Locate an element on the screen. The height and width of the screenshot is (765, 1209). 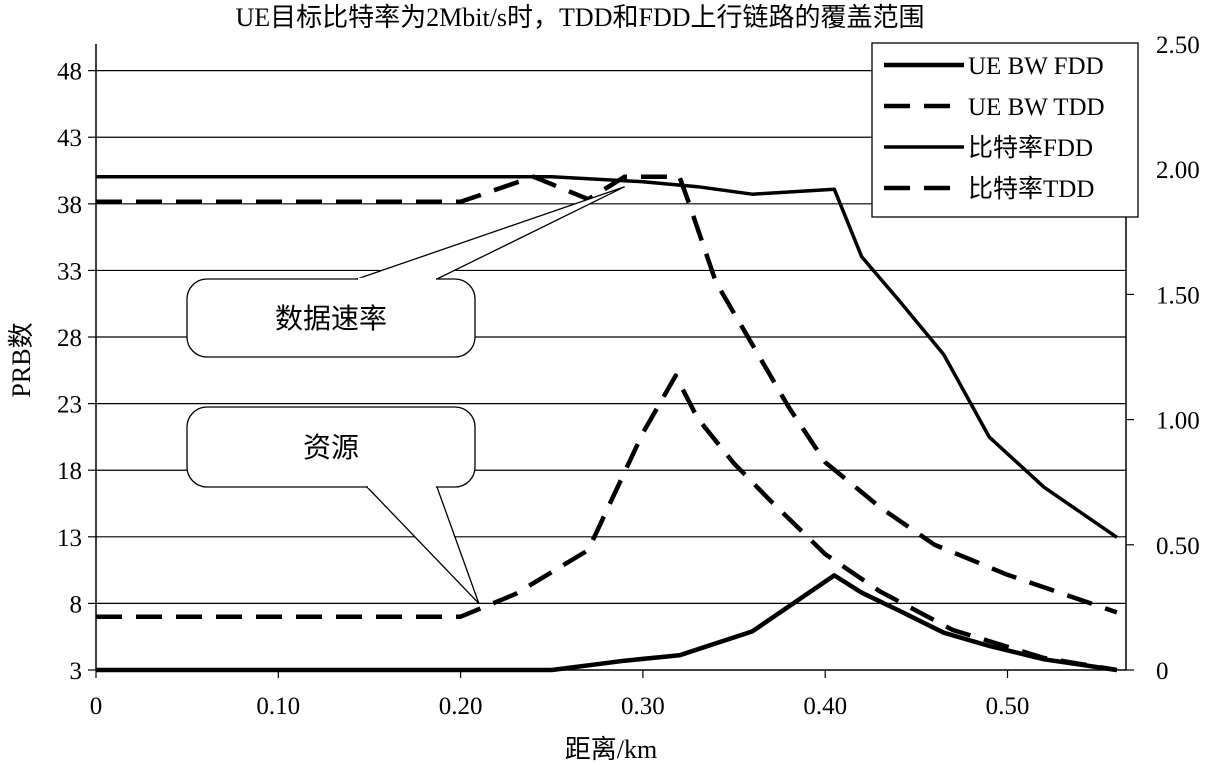
legend-label: UE BW TDD is located at coordinates (1036, 107).